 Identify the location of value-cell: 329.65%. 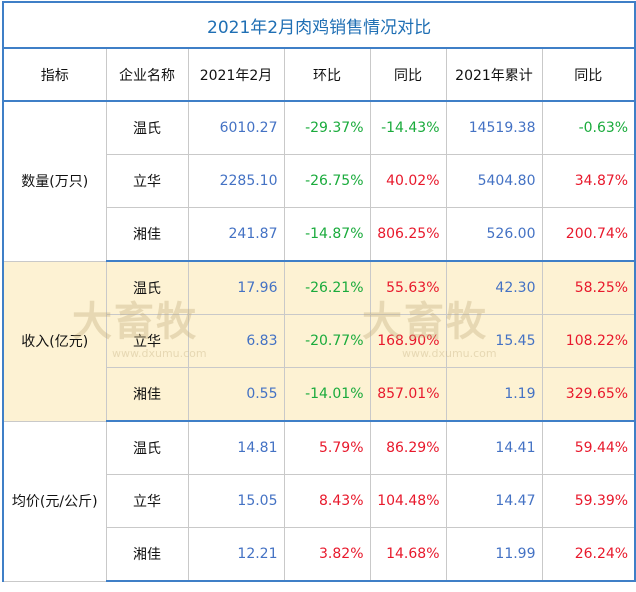
(588, 394).